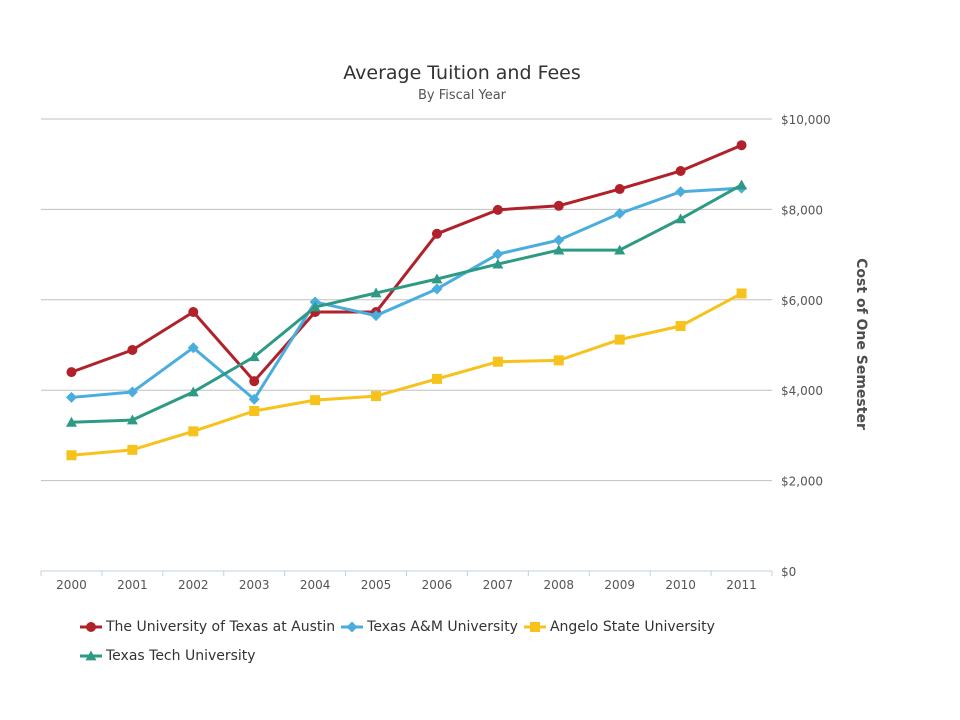 The image size is (960, 720). I want to click on x-tick-label: 2004, so click(315, 585).